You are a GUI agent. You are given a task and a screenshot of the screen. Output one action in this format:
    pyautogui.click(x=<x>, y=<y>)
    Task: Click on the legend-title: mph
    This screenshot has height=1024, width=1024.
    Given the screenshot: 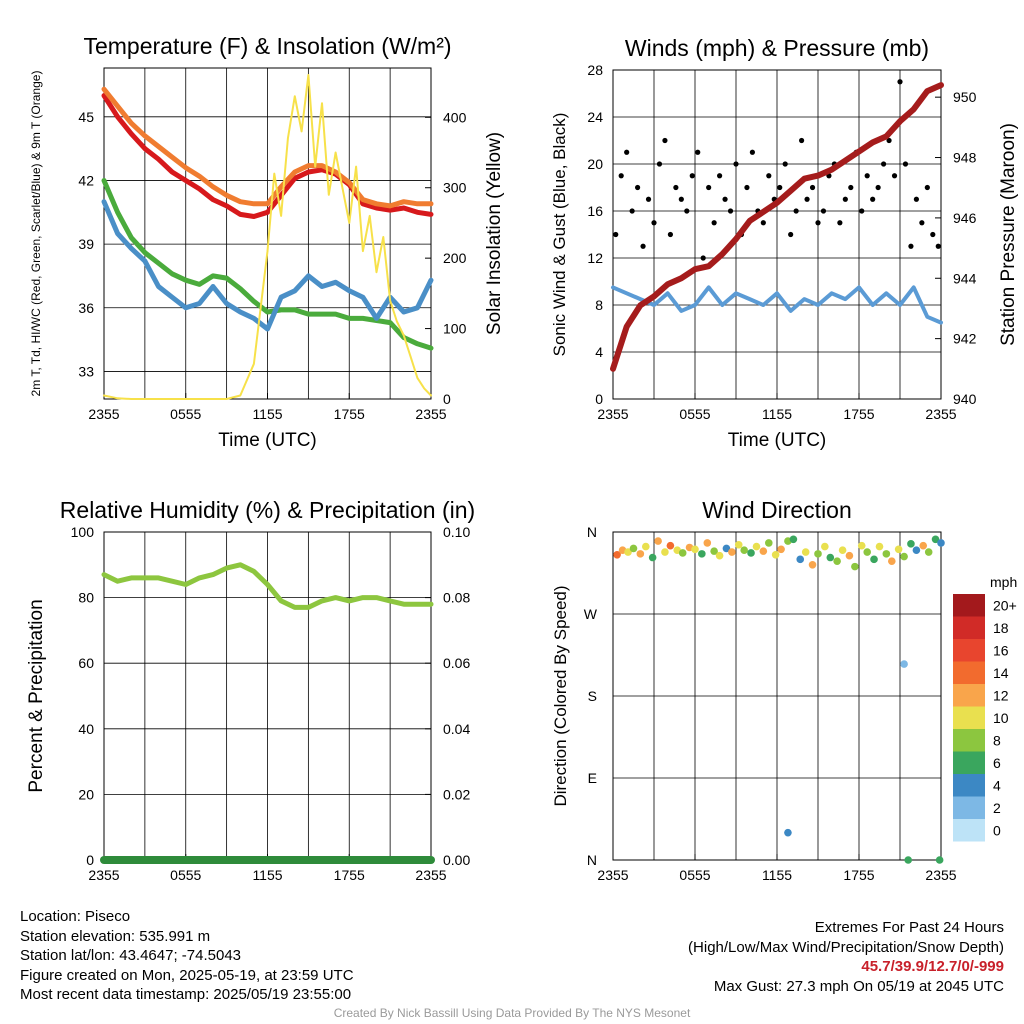 What is the action you would take?
    pyautogui.click(x=1003, y=582)
    